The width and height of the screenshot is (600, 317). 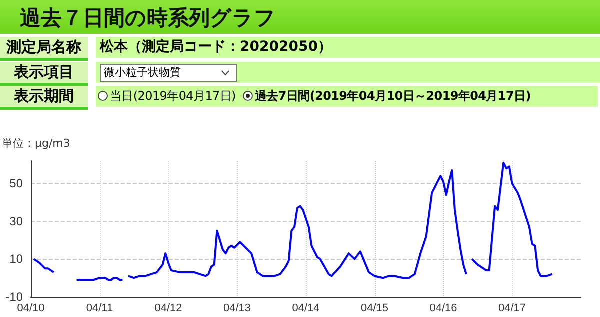 What do you see at coordinates (44, 74) in the screenshot?
I see `text: 表示項目` at bounding box center [44, 74].